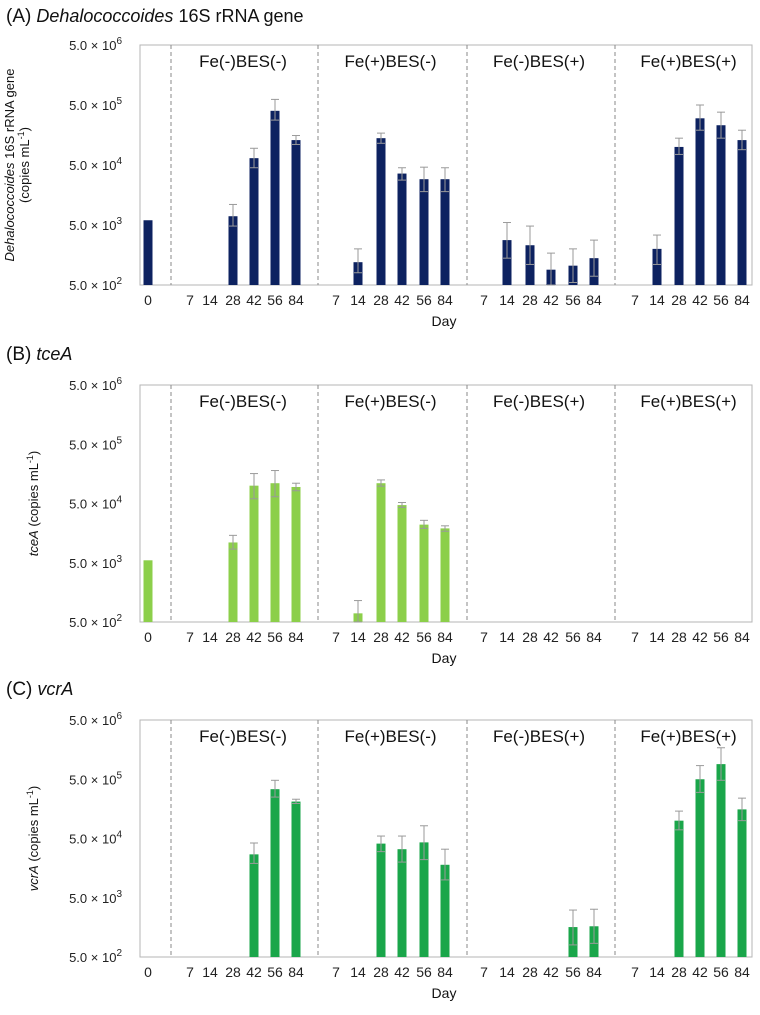 This screenshot has width=760, height=1015. Describe the element at coordinates (119, 618) in the screenshot. I see `y-tick-exponent: 2` at that location.